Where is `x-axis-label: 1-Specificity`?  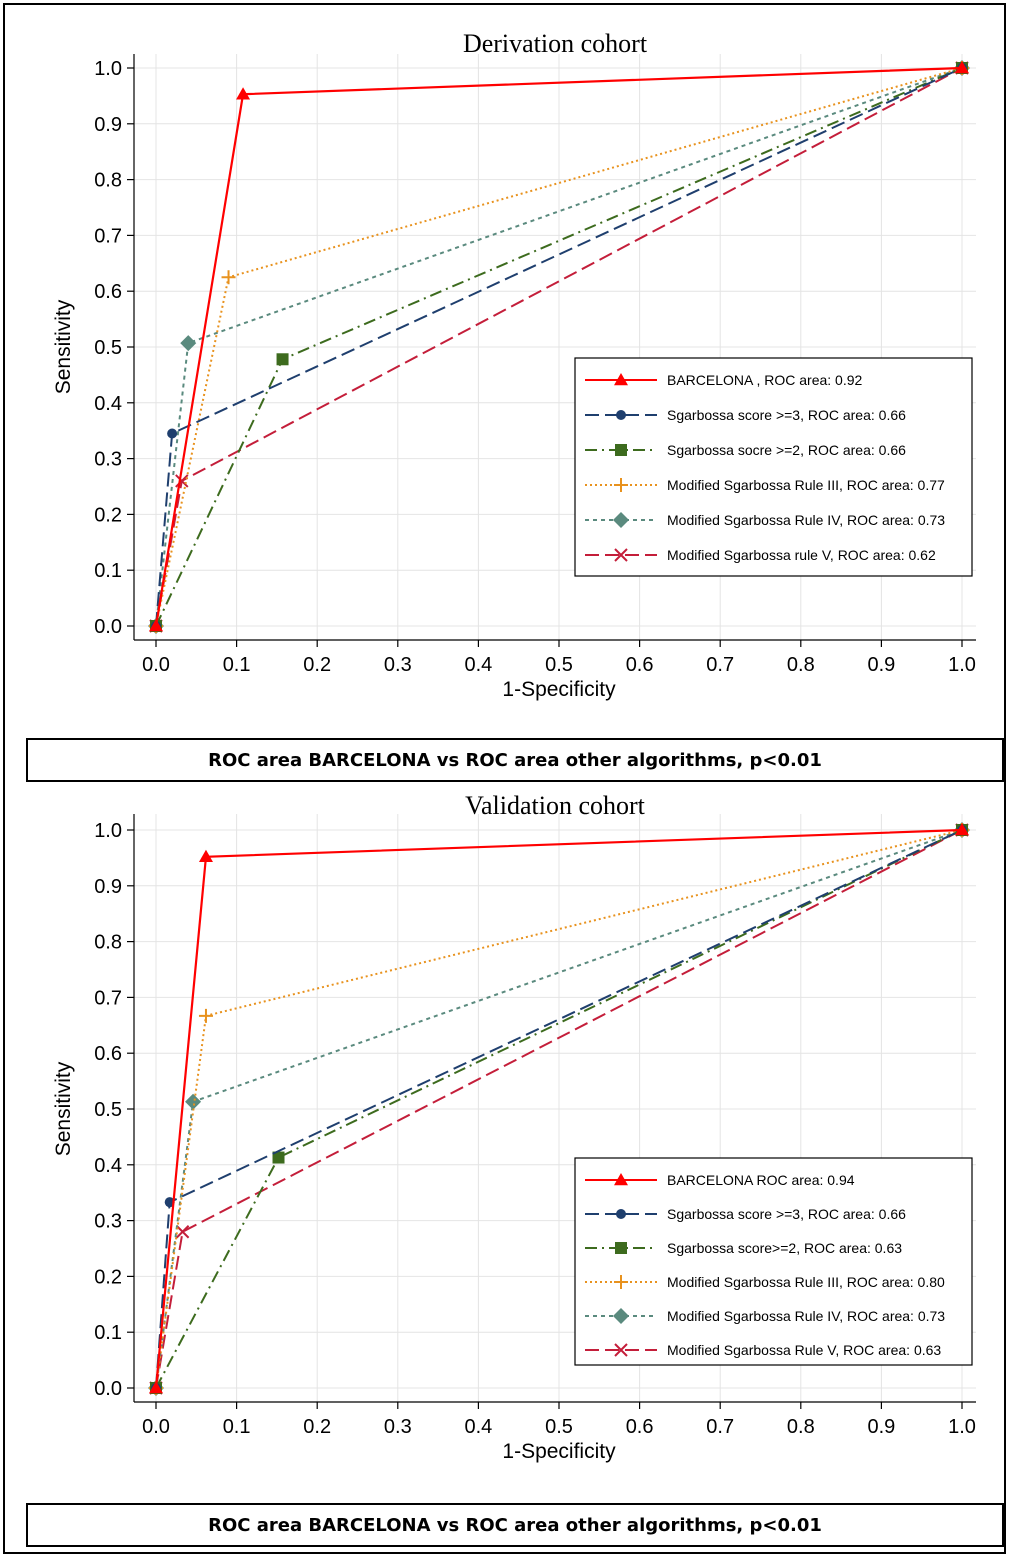
x-axis-label: 1-Specificity is located at coordinates (559, 689).